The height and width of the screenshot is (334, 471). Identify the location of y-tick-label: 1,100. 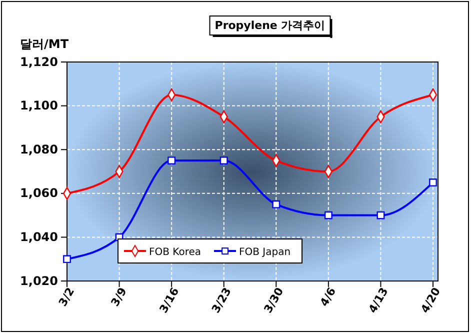
(39, 105).